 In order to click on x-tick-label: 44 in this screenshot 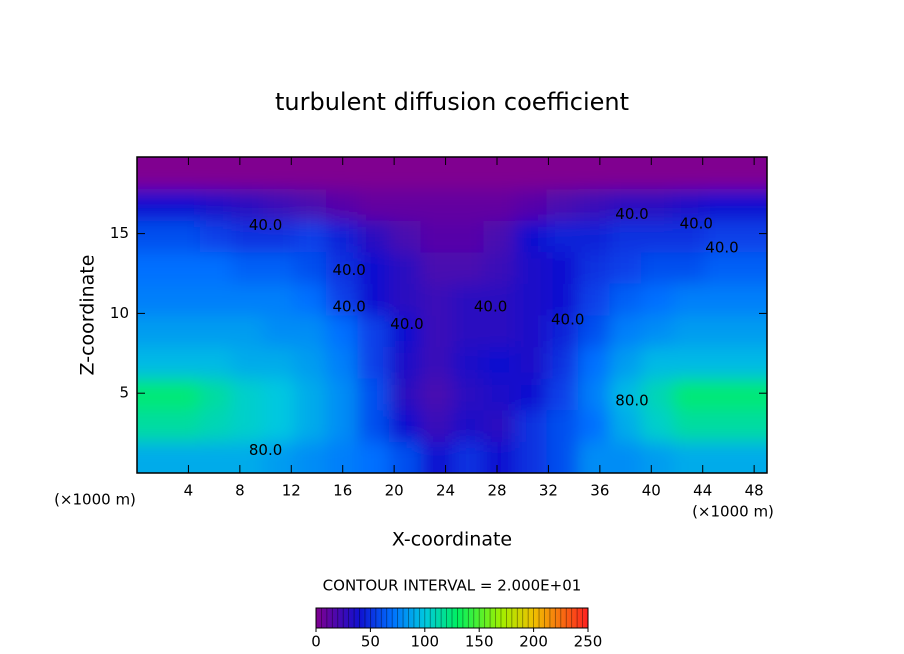, I will do `click(702, 491)`.